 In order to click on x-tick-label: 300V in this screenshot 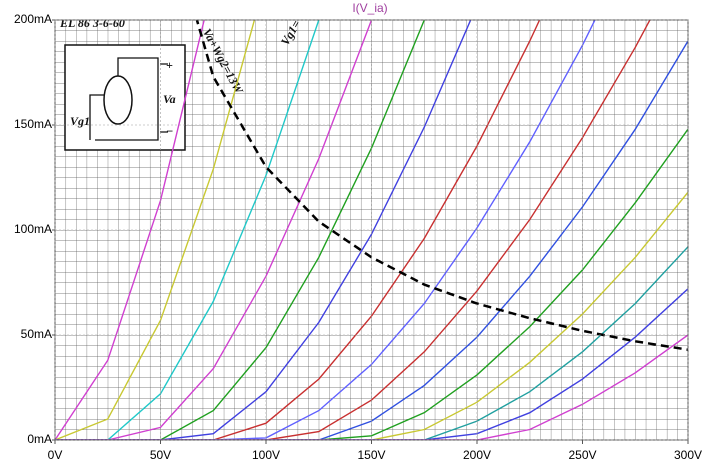, I will do `click(688, 455)`.